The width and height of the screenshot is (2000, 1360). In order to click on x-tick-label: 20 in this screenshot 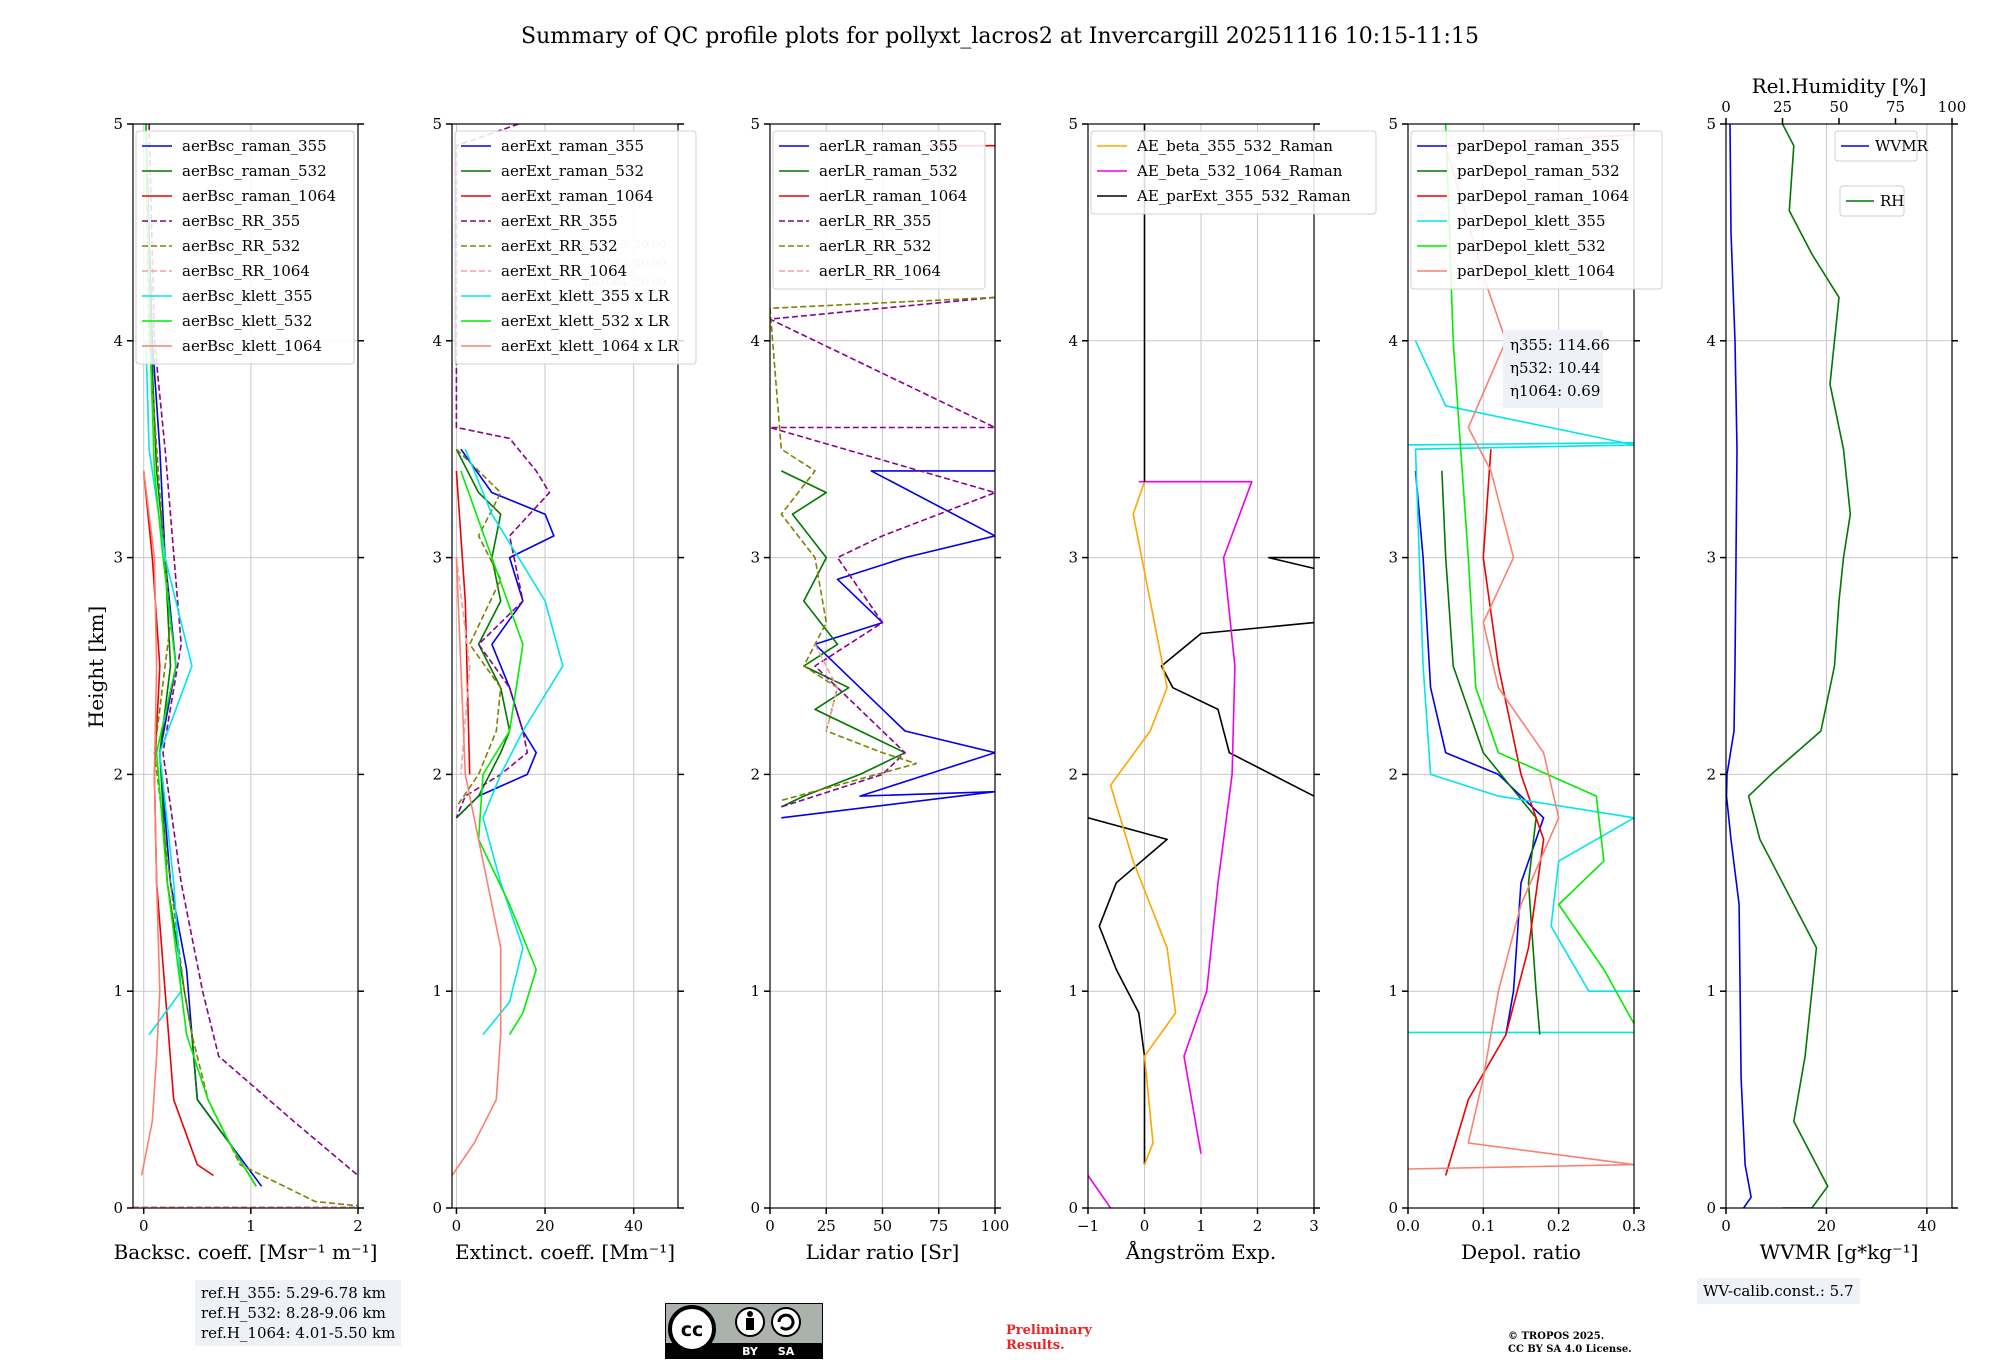, I will do `click(545, 1226)`.